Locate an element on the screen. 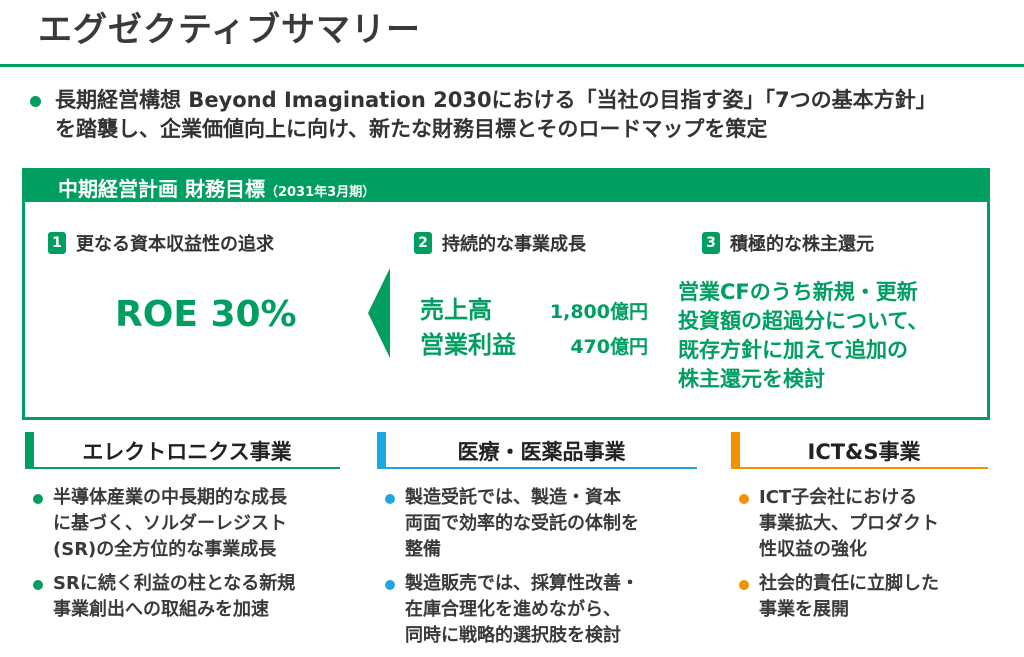 The image size is (1024, 657). bullet-line: 事業を展開 is located at coordinates (804, 609).